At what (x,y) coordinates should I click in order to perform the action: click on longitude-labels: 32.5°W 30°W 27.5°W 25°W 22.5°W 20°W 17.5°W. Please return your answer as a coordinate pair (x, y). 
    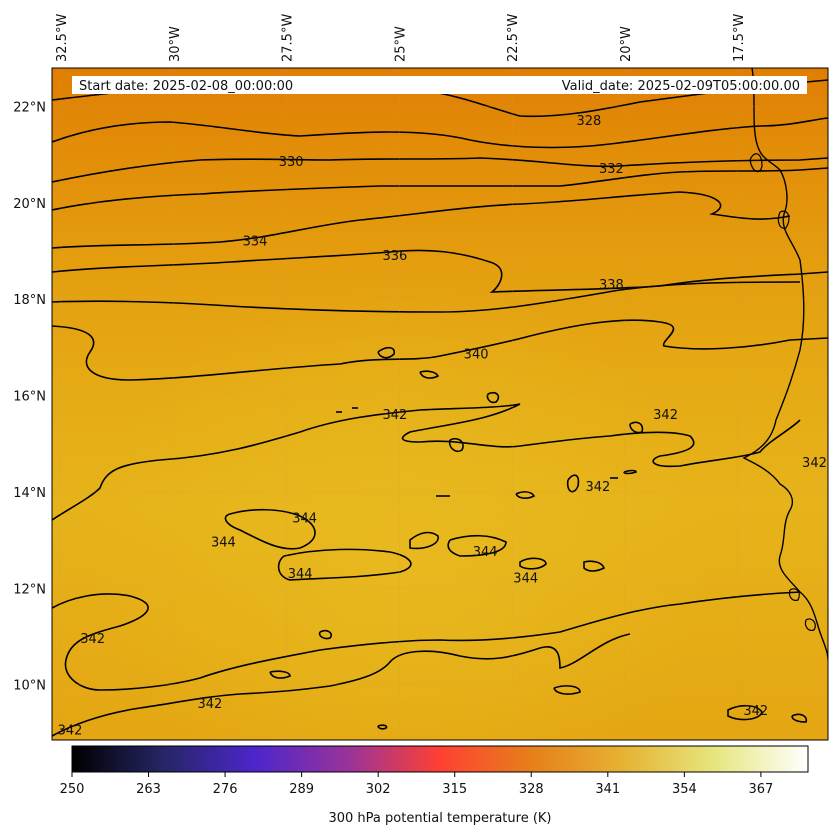
    Looking at the image, I should click on (401, 38).